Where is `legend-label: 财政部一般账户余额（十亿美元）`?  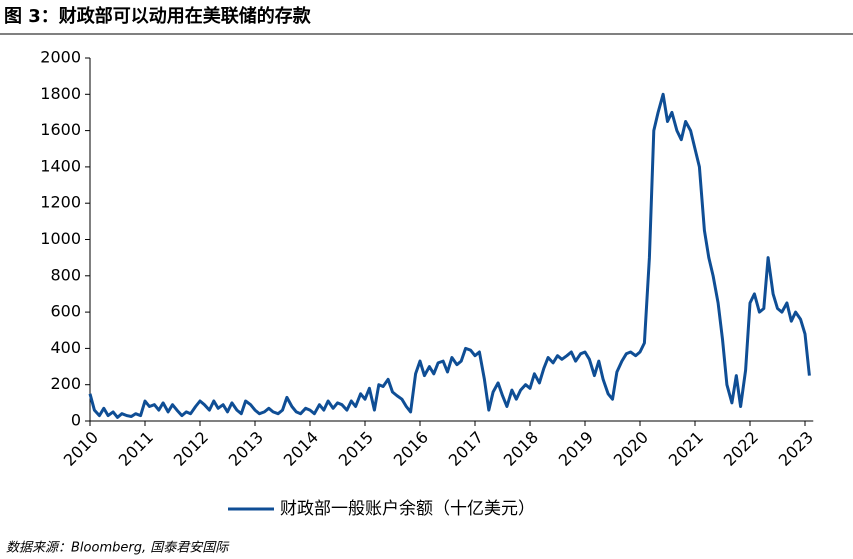 legend-label: 财政部一般账户余额（十亿美元） is located at coordinates (407, 509).